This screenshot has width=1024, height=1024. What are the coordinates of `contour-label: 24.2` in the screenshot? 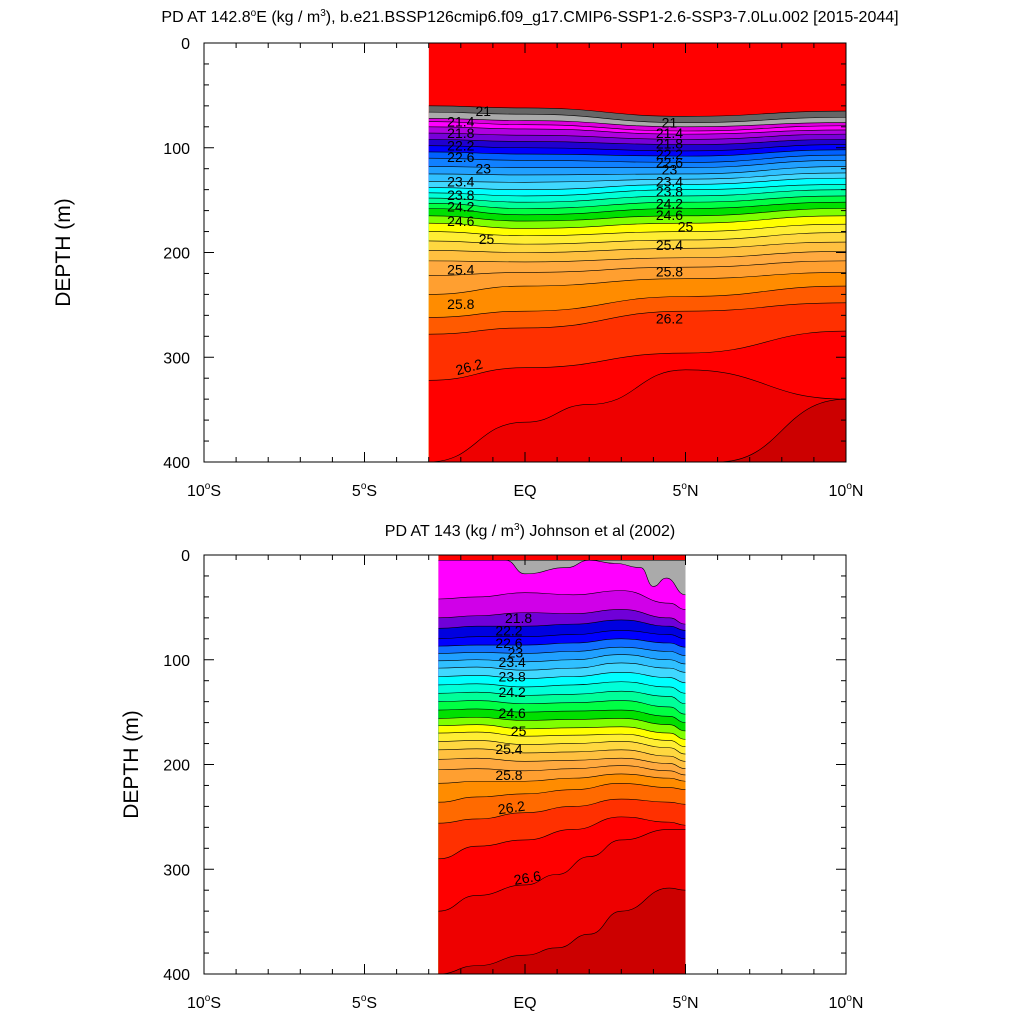 It's located at (669, 203).